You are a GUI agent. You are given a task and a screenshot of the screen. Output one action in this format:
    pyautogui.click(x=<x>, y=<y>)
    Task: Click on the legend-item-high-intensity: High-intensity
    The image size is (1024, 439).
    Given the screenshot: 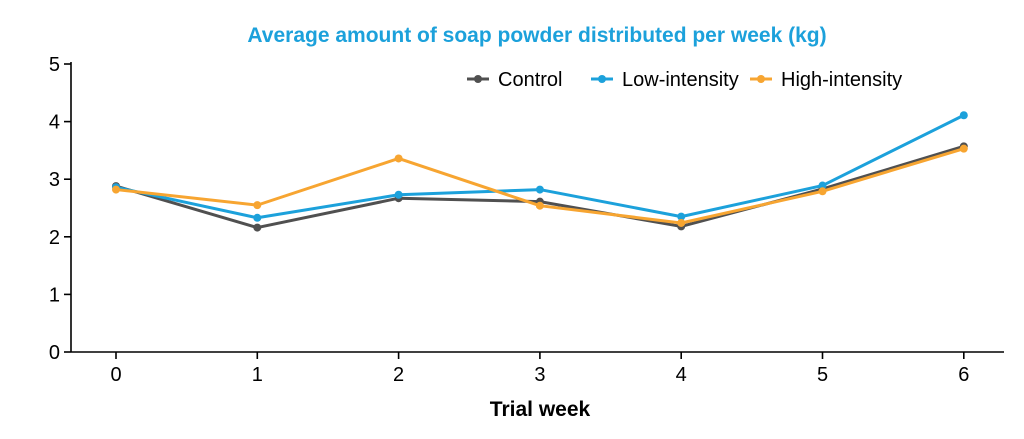 What is the action you would take?
    pyautogui.click(x=826, y=80)
    